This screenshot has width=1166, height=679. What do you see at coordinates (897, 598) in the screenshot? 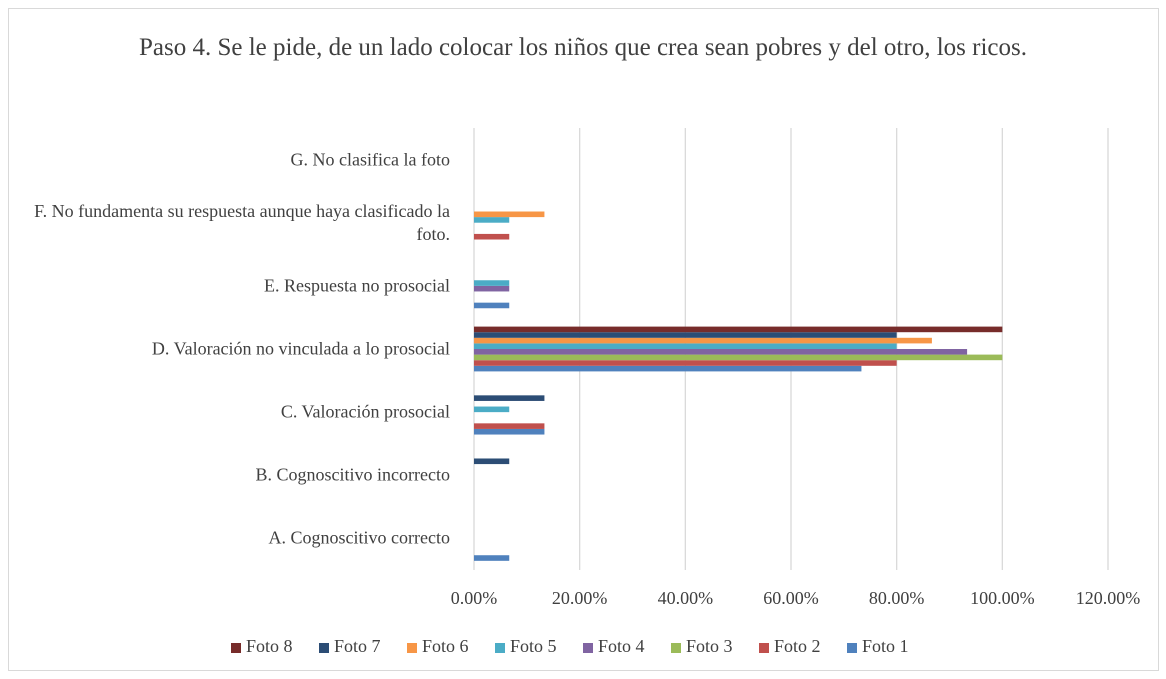
I see `x-tick-label: 80.00%` at bounding box center [897, 598].